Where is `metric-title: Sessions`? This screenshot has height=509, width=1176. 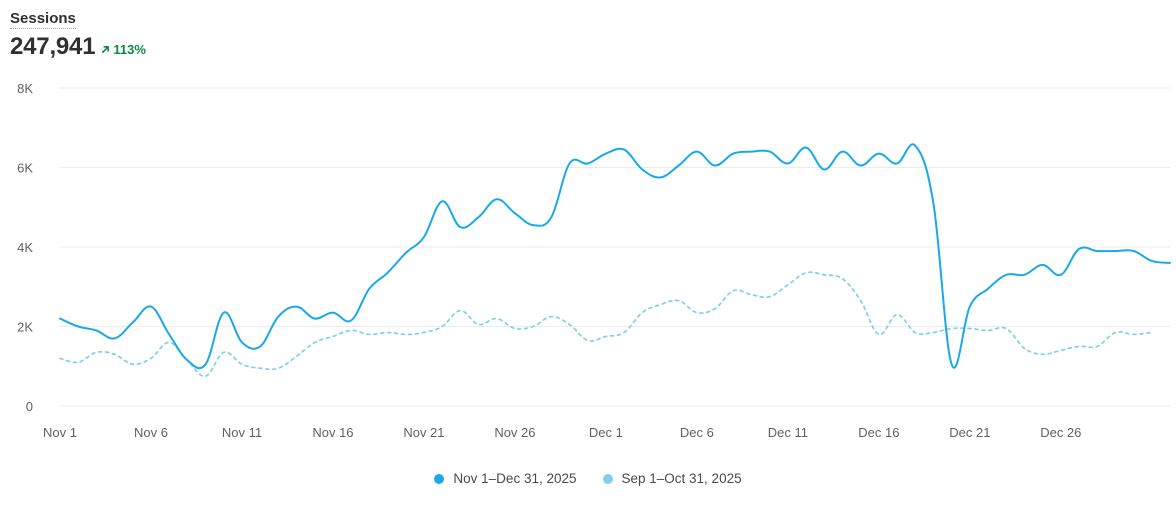 metric-title: Sessions is located at coordinates (43, 19).